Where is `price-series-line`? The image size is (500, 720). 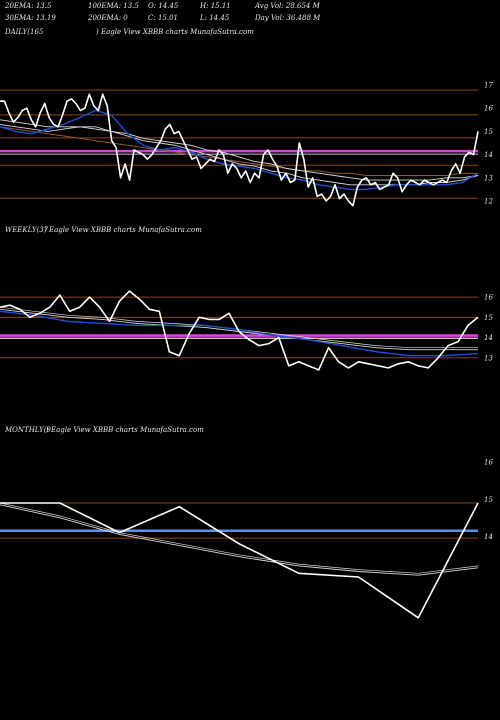
price-series-line is located at coordinates (239, 330).